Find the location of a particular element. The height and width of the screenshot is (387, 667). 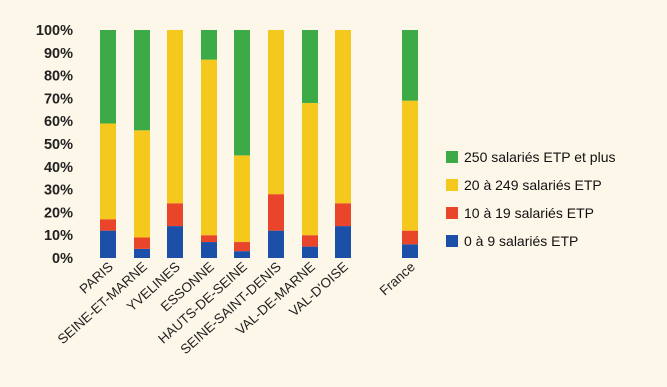

legend-label: 10 à 19 salariés ETP is located at coordinates (529, 213).